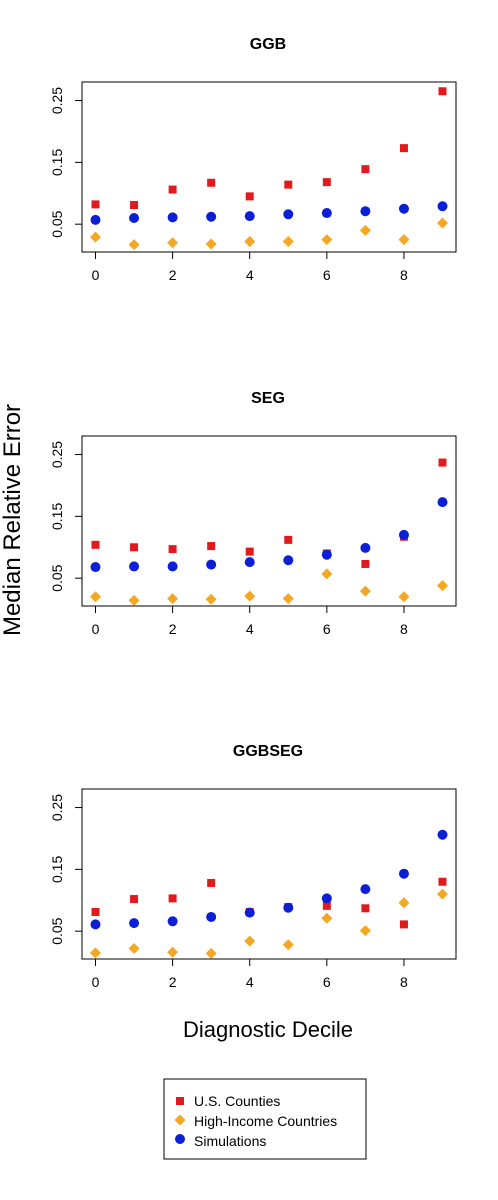 The width and height of the screenshot is (498, 1200). What do you see at coordinates (268, 44) in the screenshot?
I see `panel-title-ggb: GGB` at bounding box center [268, 44].